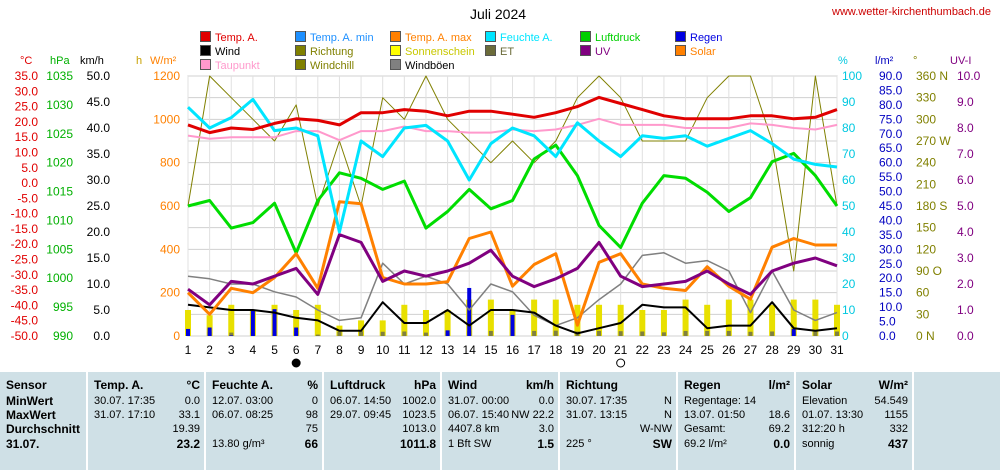  I want to click on stats-col-title: Wind, so click(463, 385).